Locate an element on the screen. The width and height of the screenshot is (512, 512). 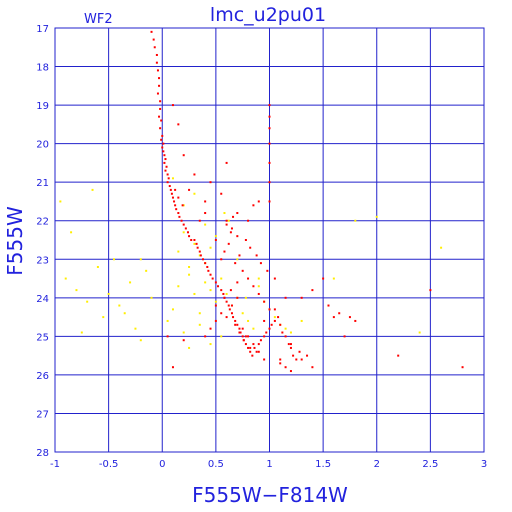
y-tick-label: 20 is located at coordinates (42, 145).